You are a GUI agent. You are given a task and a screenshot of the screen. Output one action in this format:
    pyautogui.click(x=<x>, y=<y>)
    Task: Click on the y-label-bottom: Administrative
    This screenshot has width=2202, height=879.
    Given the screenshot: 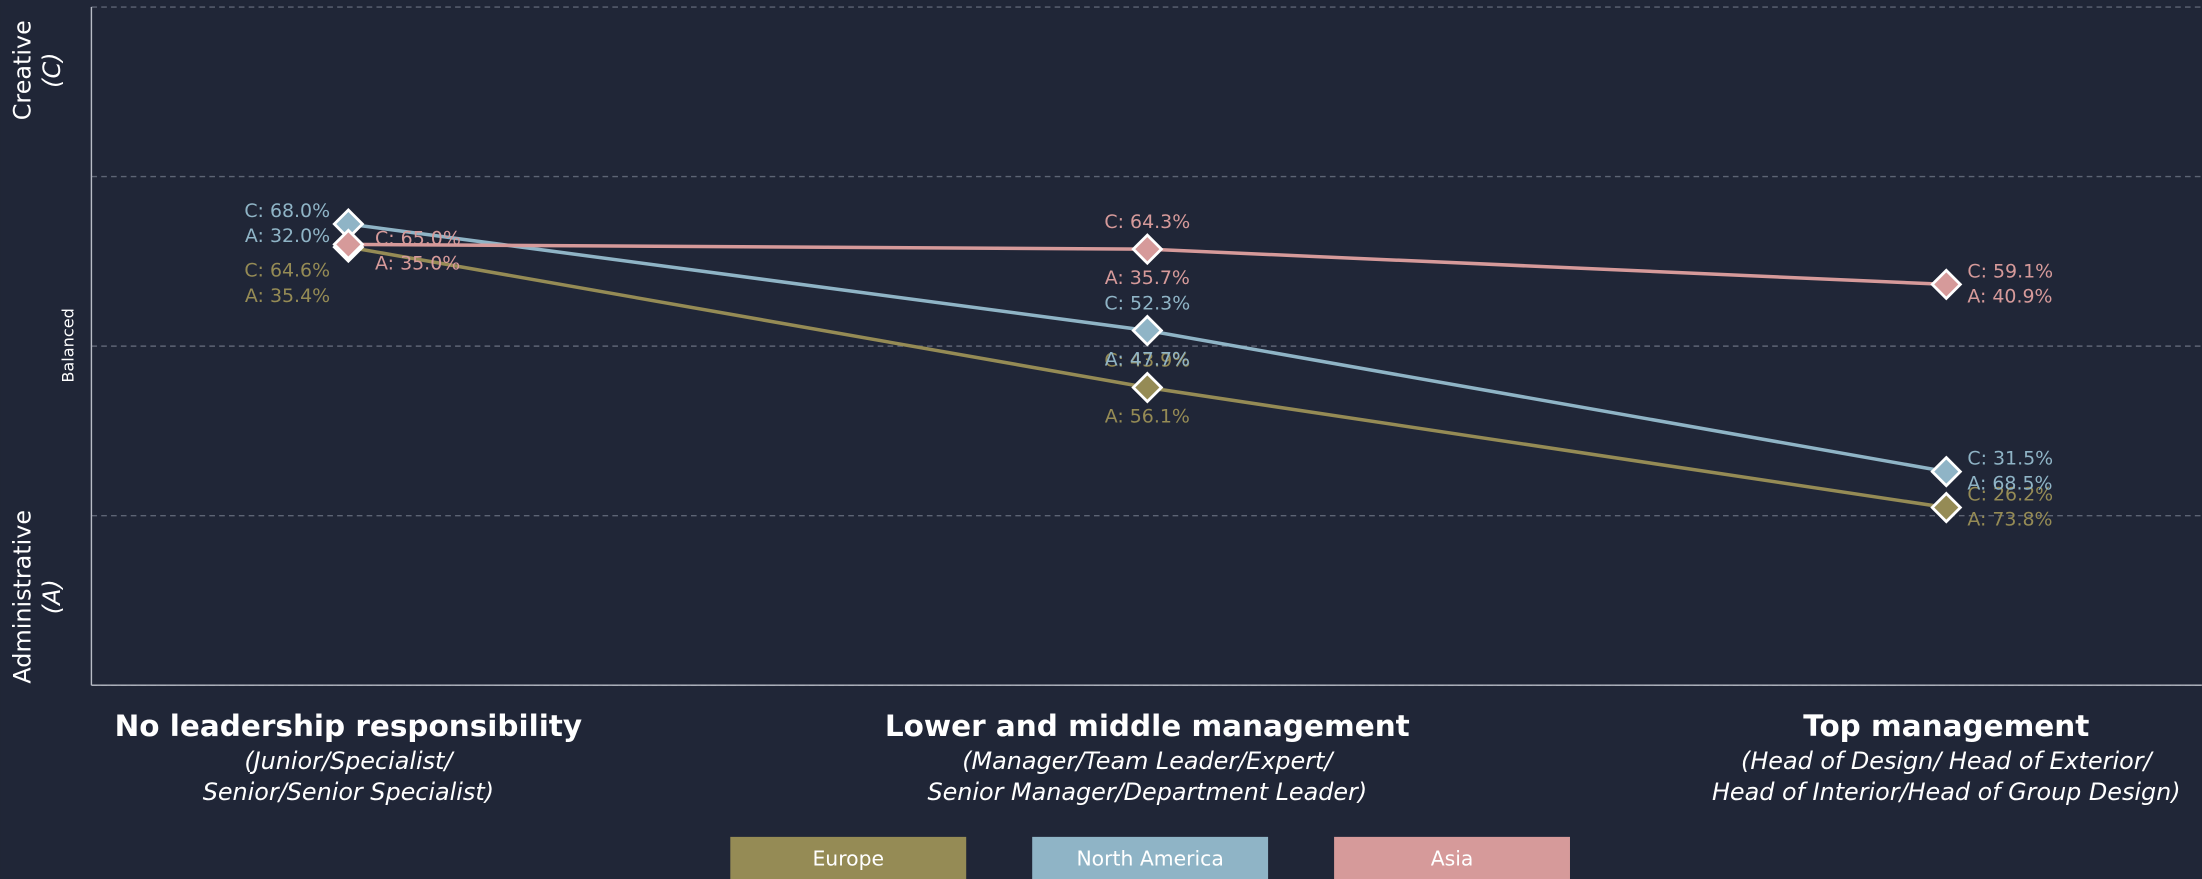 What is the action you would take?
    pyautogui.click(x=23, y=597)
    